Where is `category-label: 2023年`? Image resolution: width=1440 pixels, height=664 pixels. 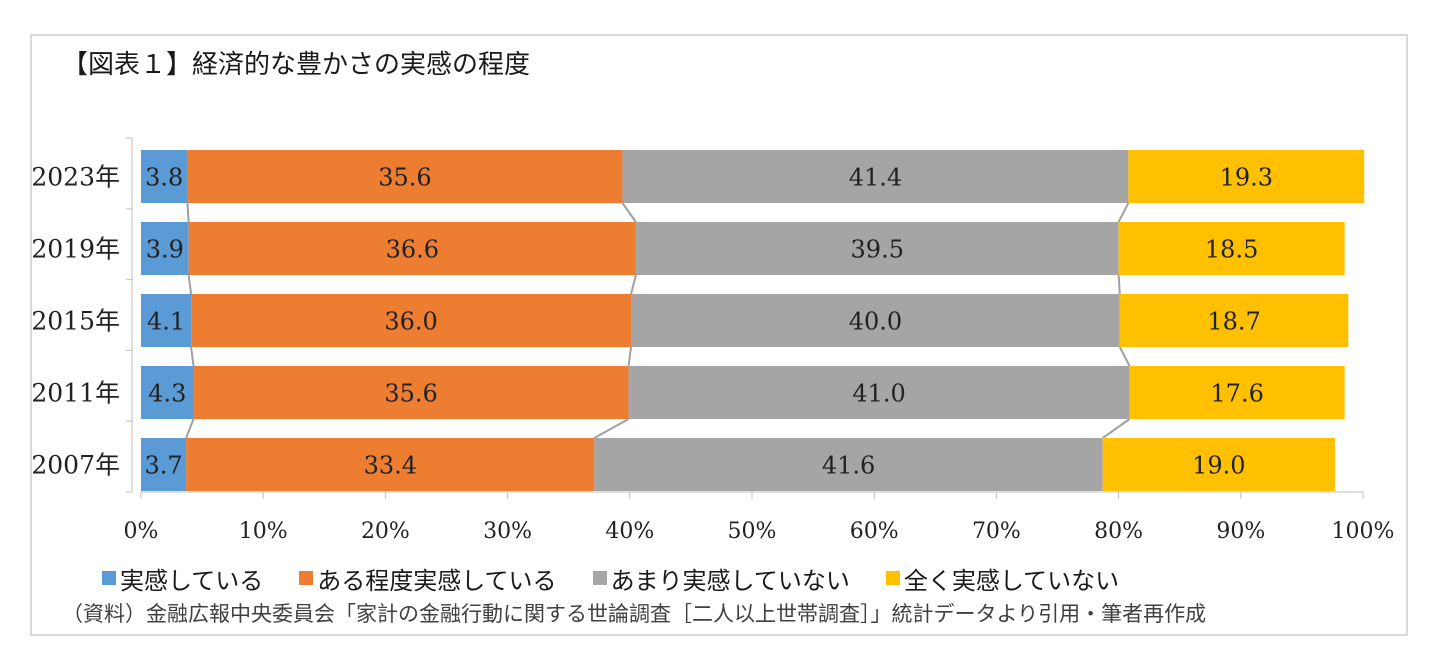 category-label: 2023年 is located at coordinates (75, 177).